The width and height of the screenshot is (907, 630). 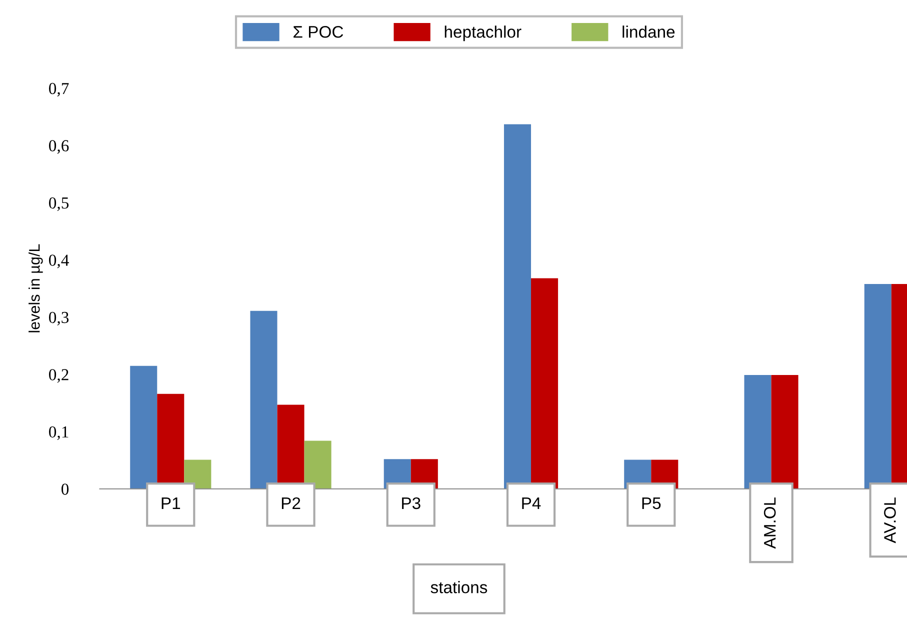 What do you see at coordinates (59, 204) in the screenshot?
I see `y-tick-label: 0,5` at bounding box center [59, 204].